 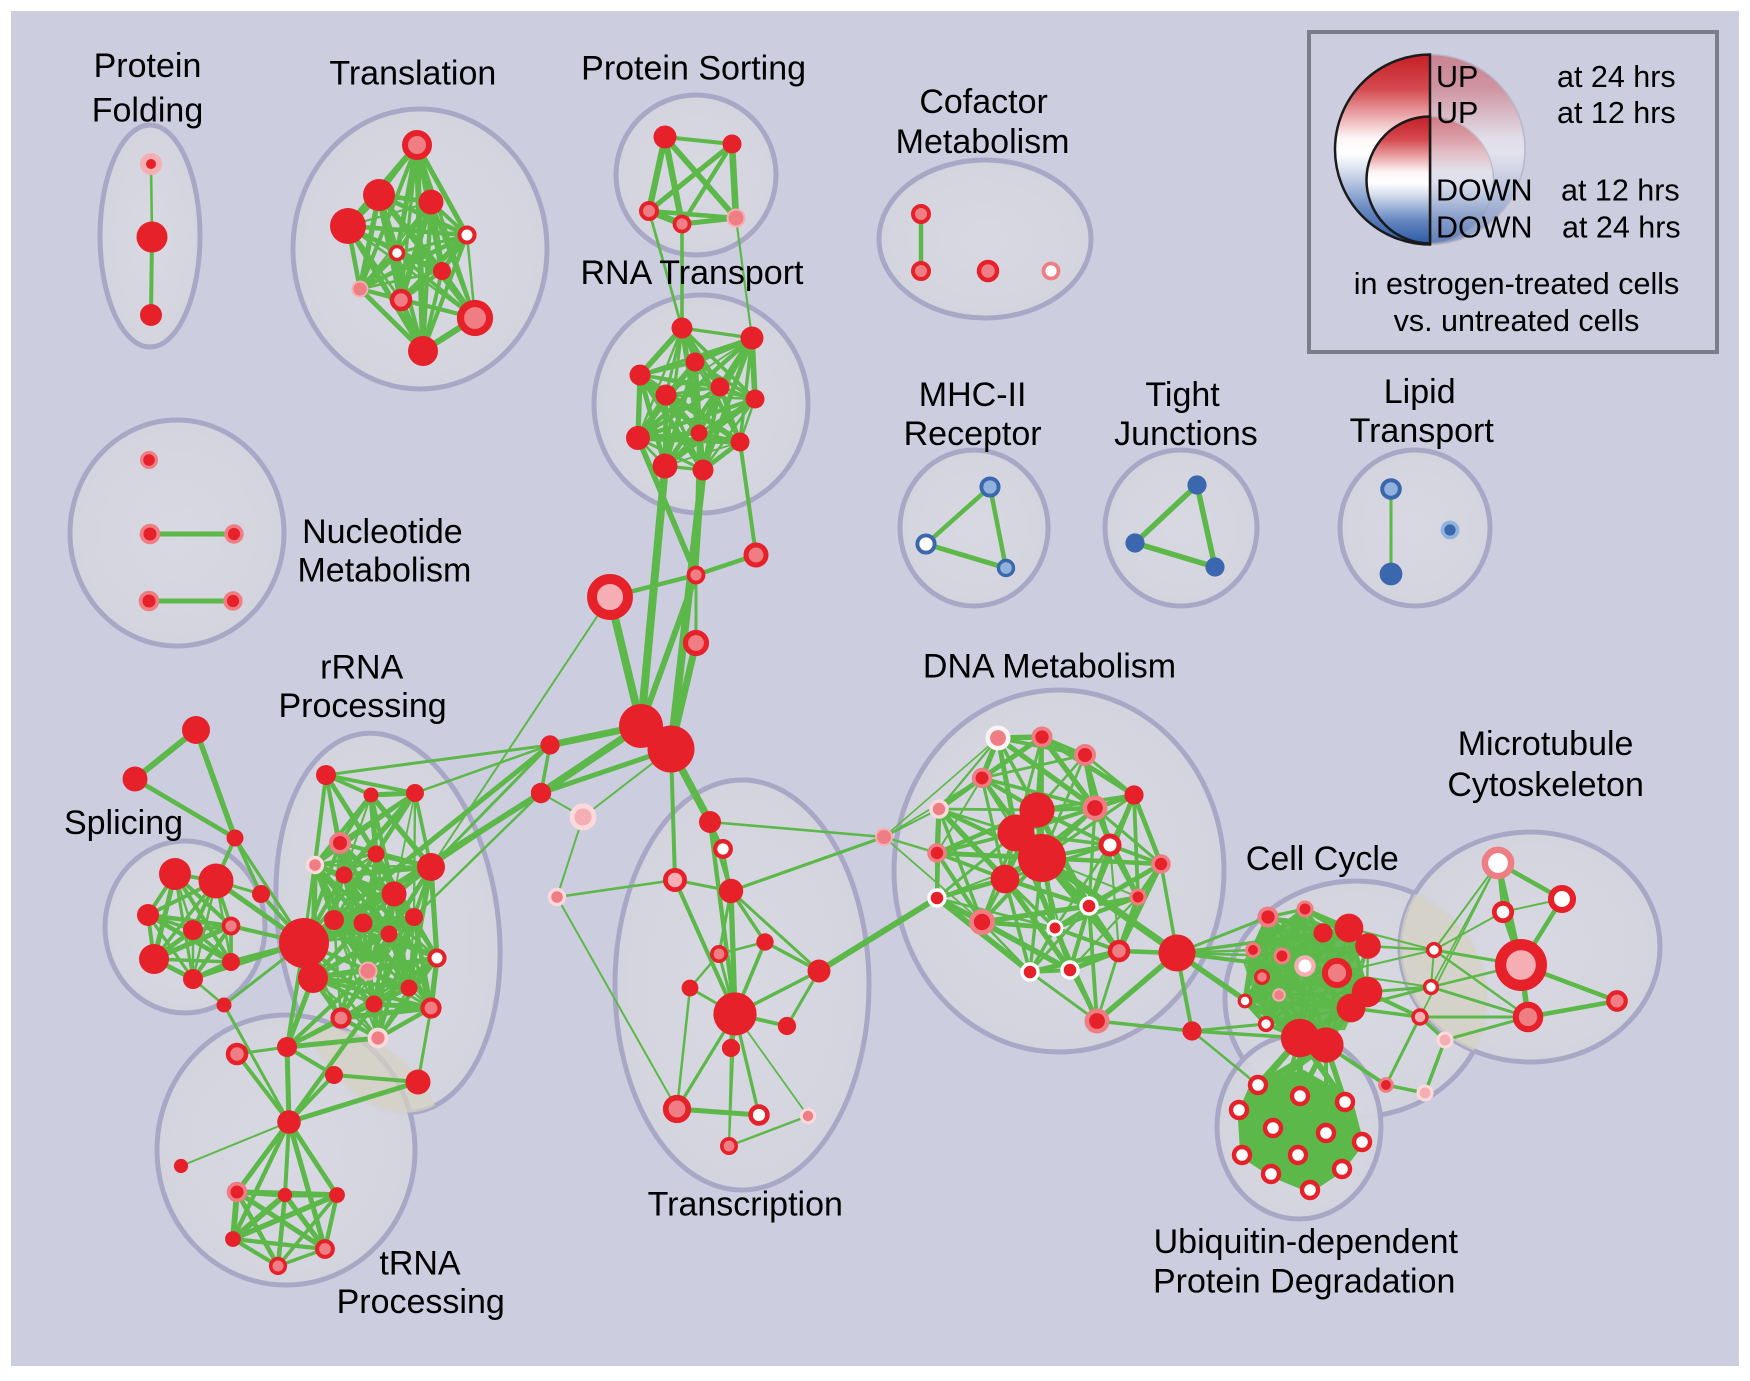 What do you see at coordinates (1517, 321) in the screenshot?
I see `svg-text: vs. untreated cells` at bounding box center [1517, 321].